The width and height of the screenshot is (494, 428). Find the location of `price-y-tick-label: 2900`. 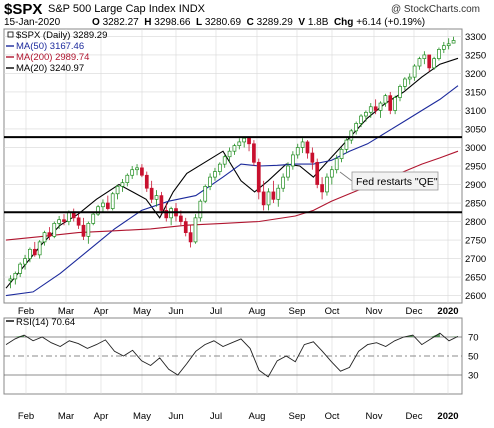

price-y-tick-label: 2900 is located at coordinates (475, 185).